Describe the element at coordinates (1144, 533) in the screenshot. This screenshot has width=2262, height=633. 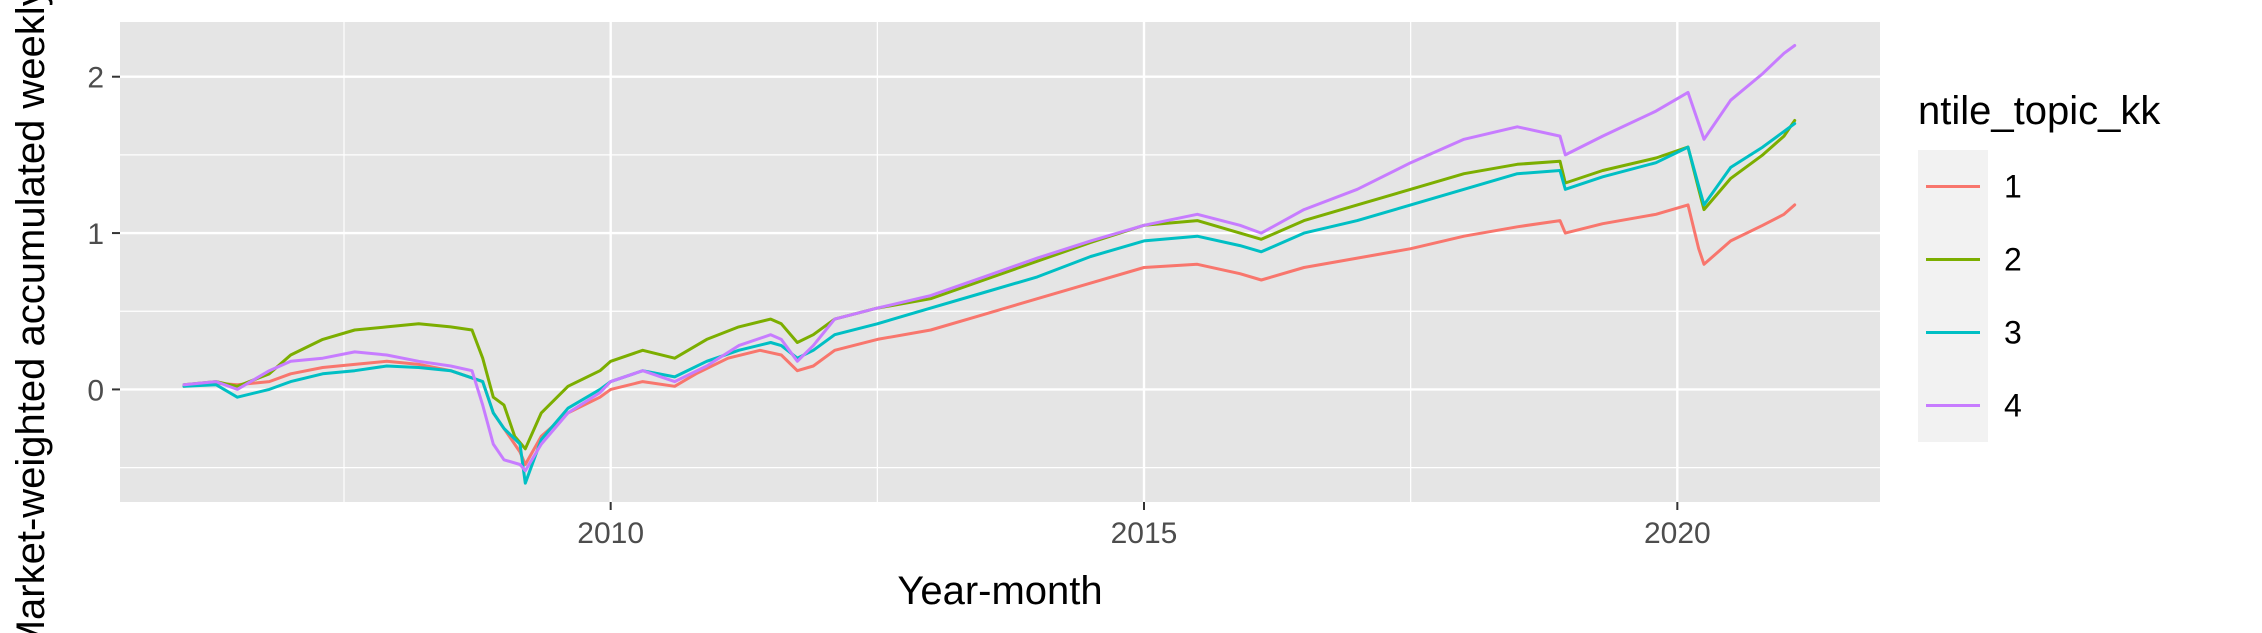
I see `x-tick-label: 2015` at that location.